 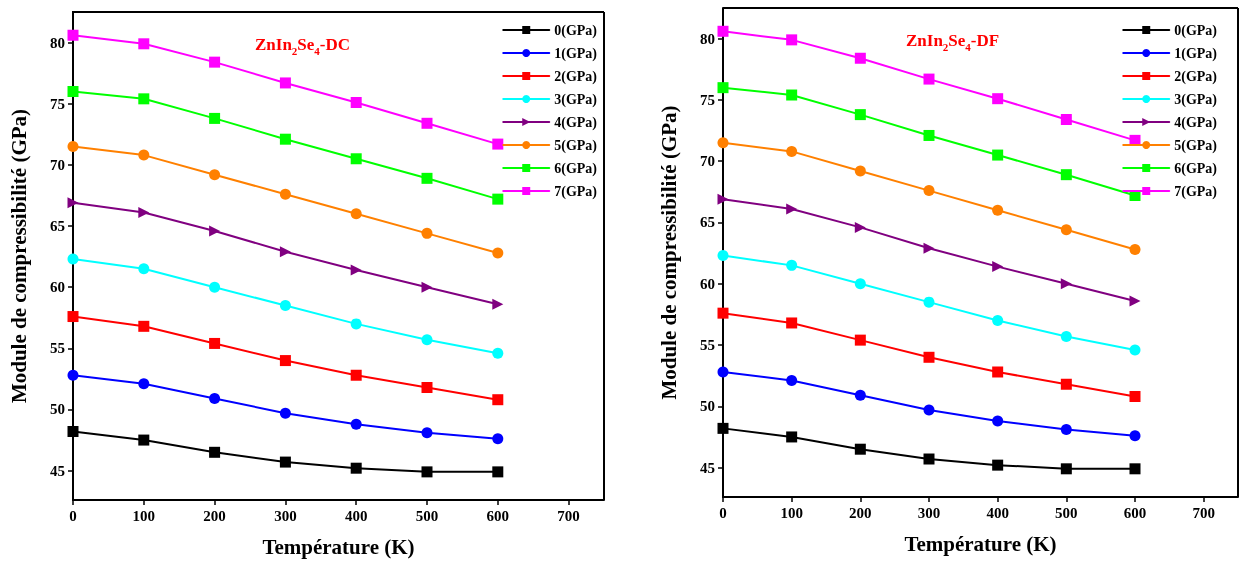 I want to click on y-tick-label: 65, so click(x=57, y=226).